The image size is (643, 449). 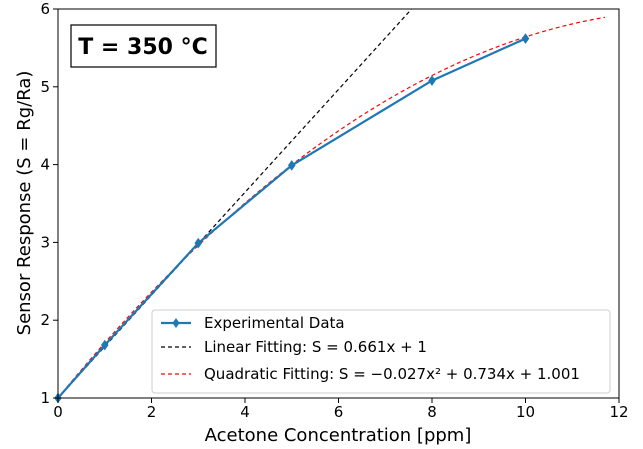 I want to click on y-tick-label: 5, so click(x=45, y=87).